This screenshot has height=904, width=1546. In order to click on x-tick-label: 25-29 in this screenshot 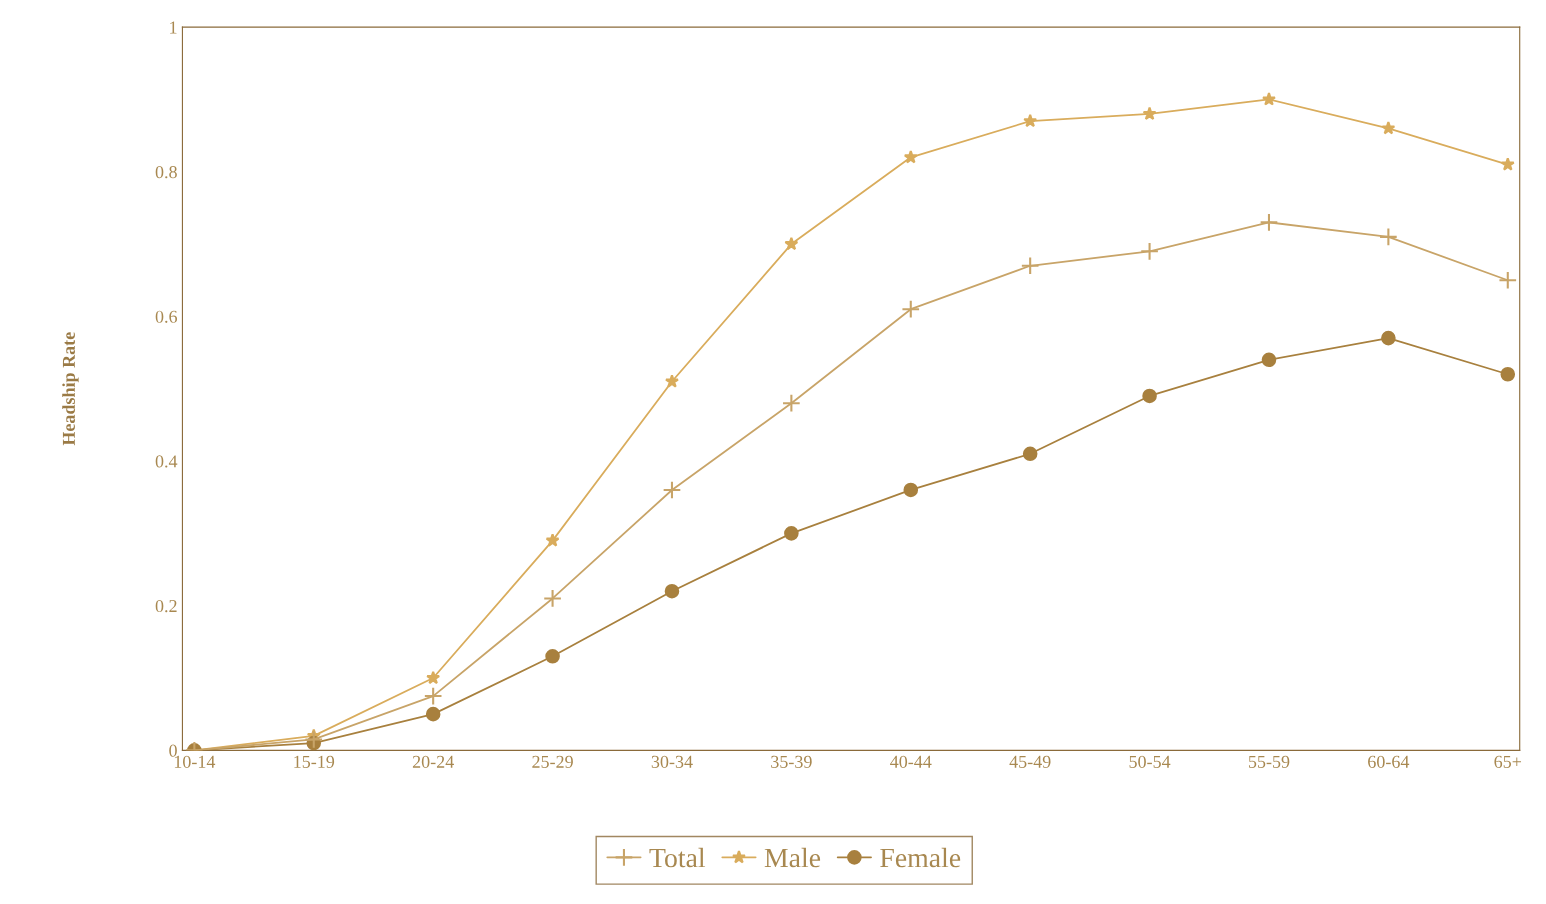, I will do `click(552, 761)`.